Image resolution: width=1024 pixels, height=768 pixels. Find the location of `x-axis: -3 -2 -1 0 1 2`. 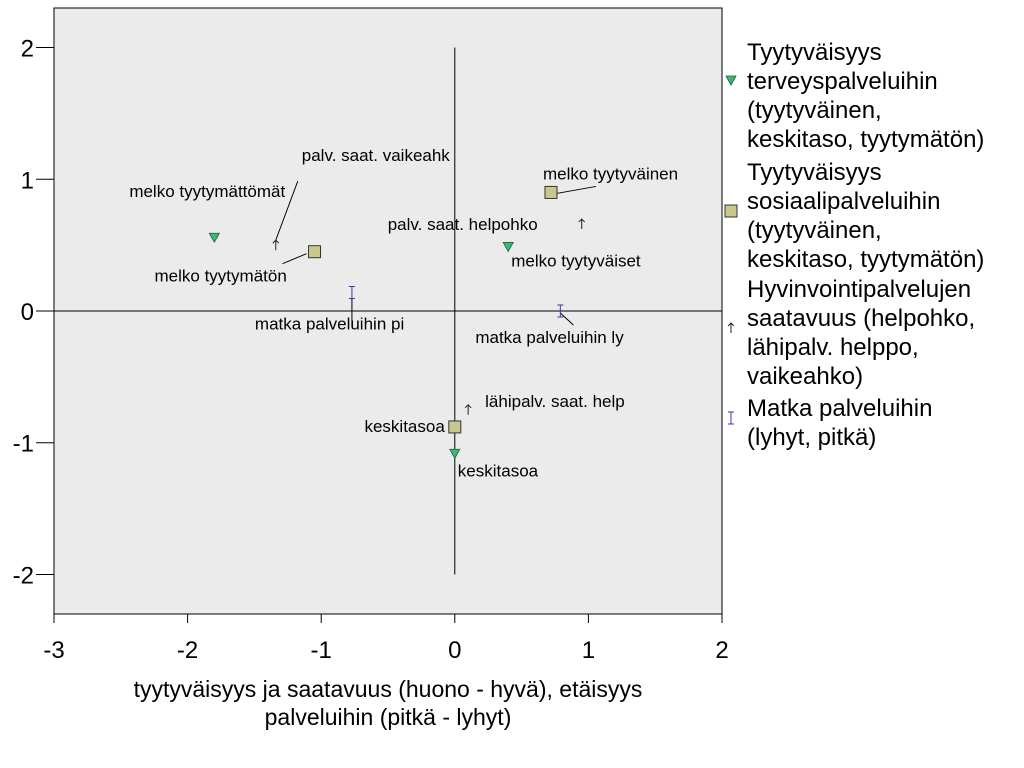

x-axis: -3 -2 -1 0 1 2 is located at coordinates (386, 639).